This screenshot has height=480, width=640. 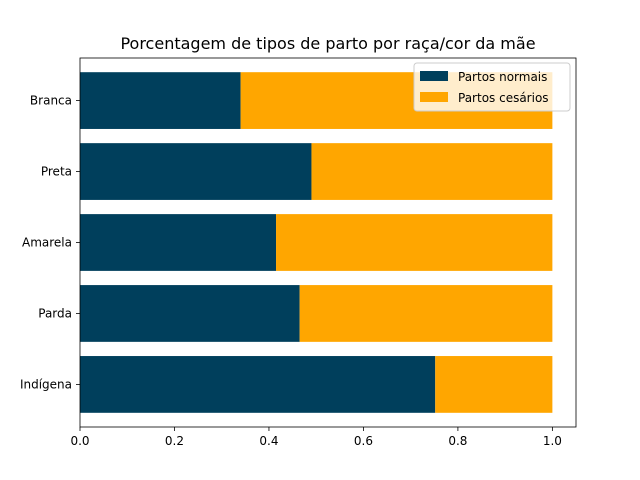 What do you see at coordinates (46, 384) in the screenshot?
I see `y-tick-label: Indígena` at bounding box center [46, 384].